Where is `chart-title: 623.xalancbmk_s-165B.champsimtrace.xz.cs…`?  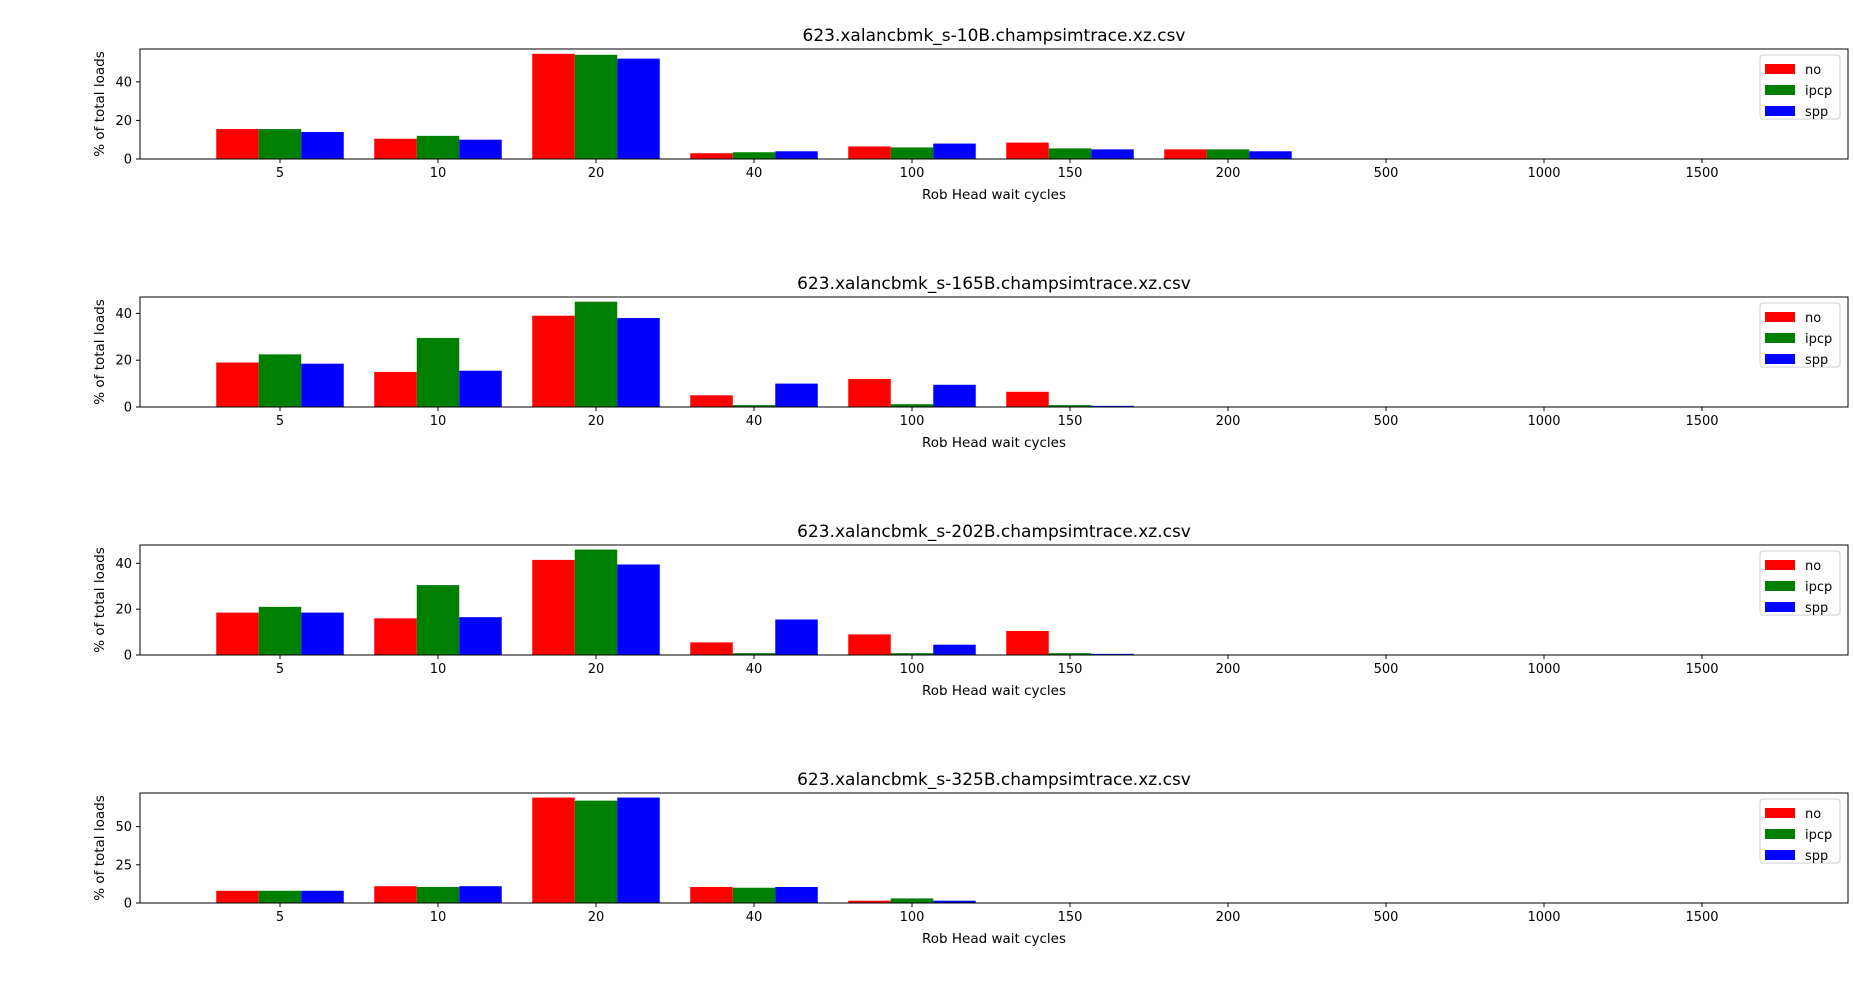
chart-title: 623.xalancbmk_s-165B.champsimtrace.xz.cs… is located at coordinates (994, 284).